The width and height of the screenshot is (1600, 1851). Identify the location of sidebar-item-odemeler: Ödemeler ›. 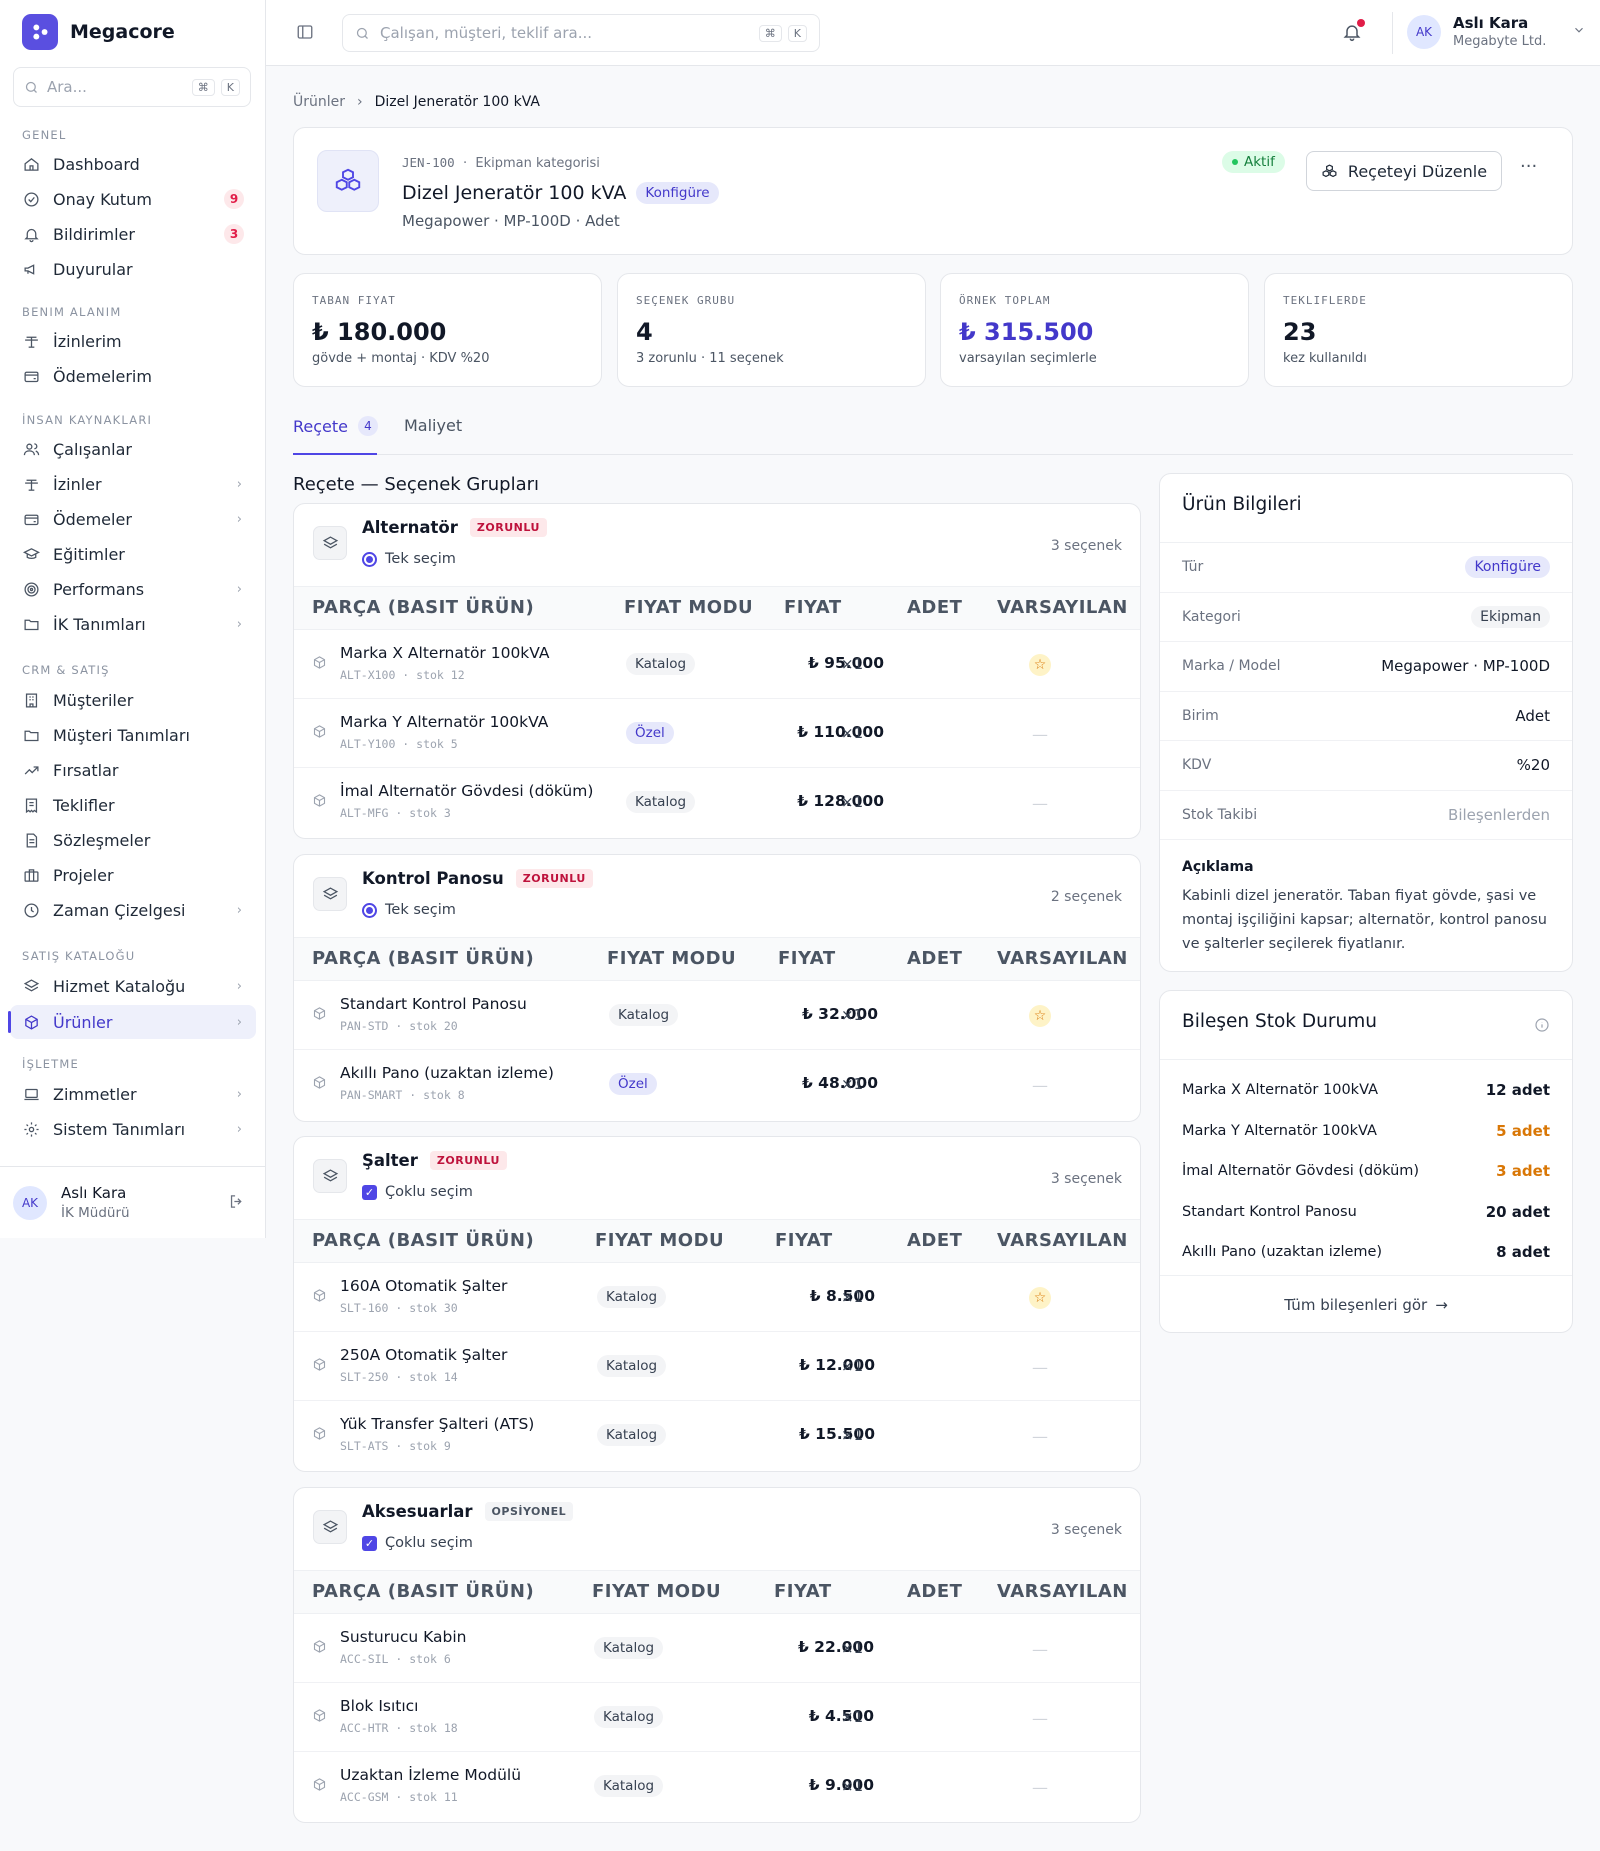
(133, 519).